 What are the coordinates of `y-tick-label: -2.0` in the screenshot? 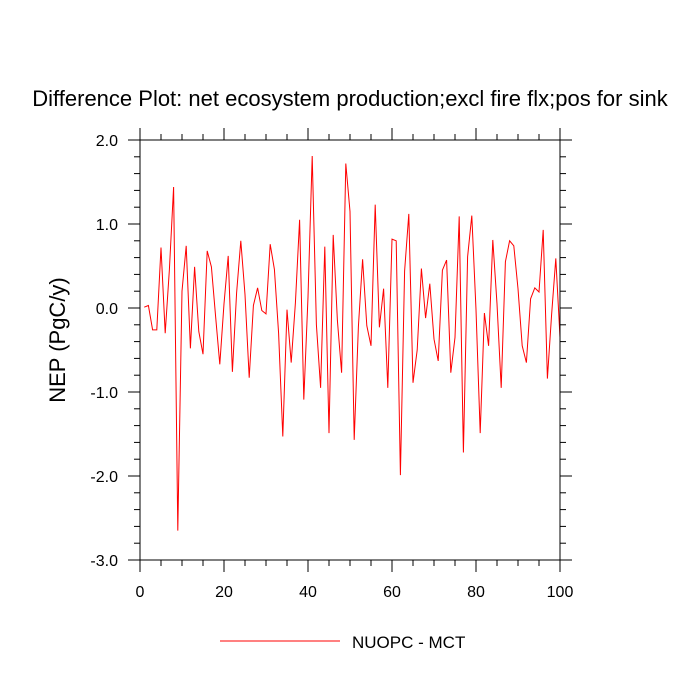 It's located at (104, 477).